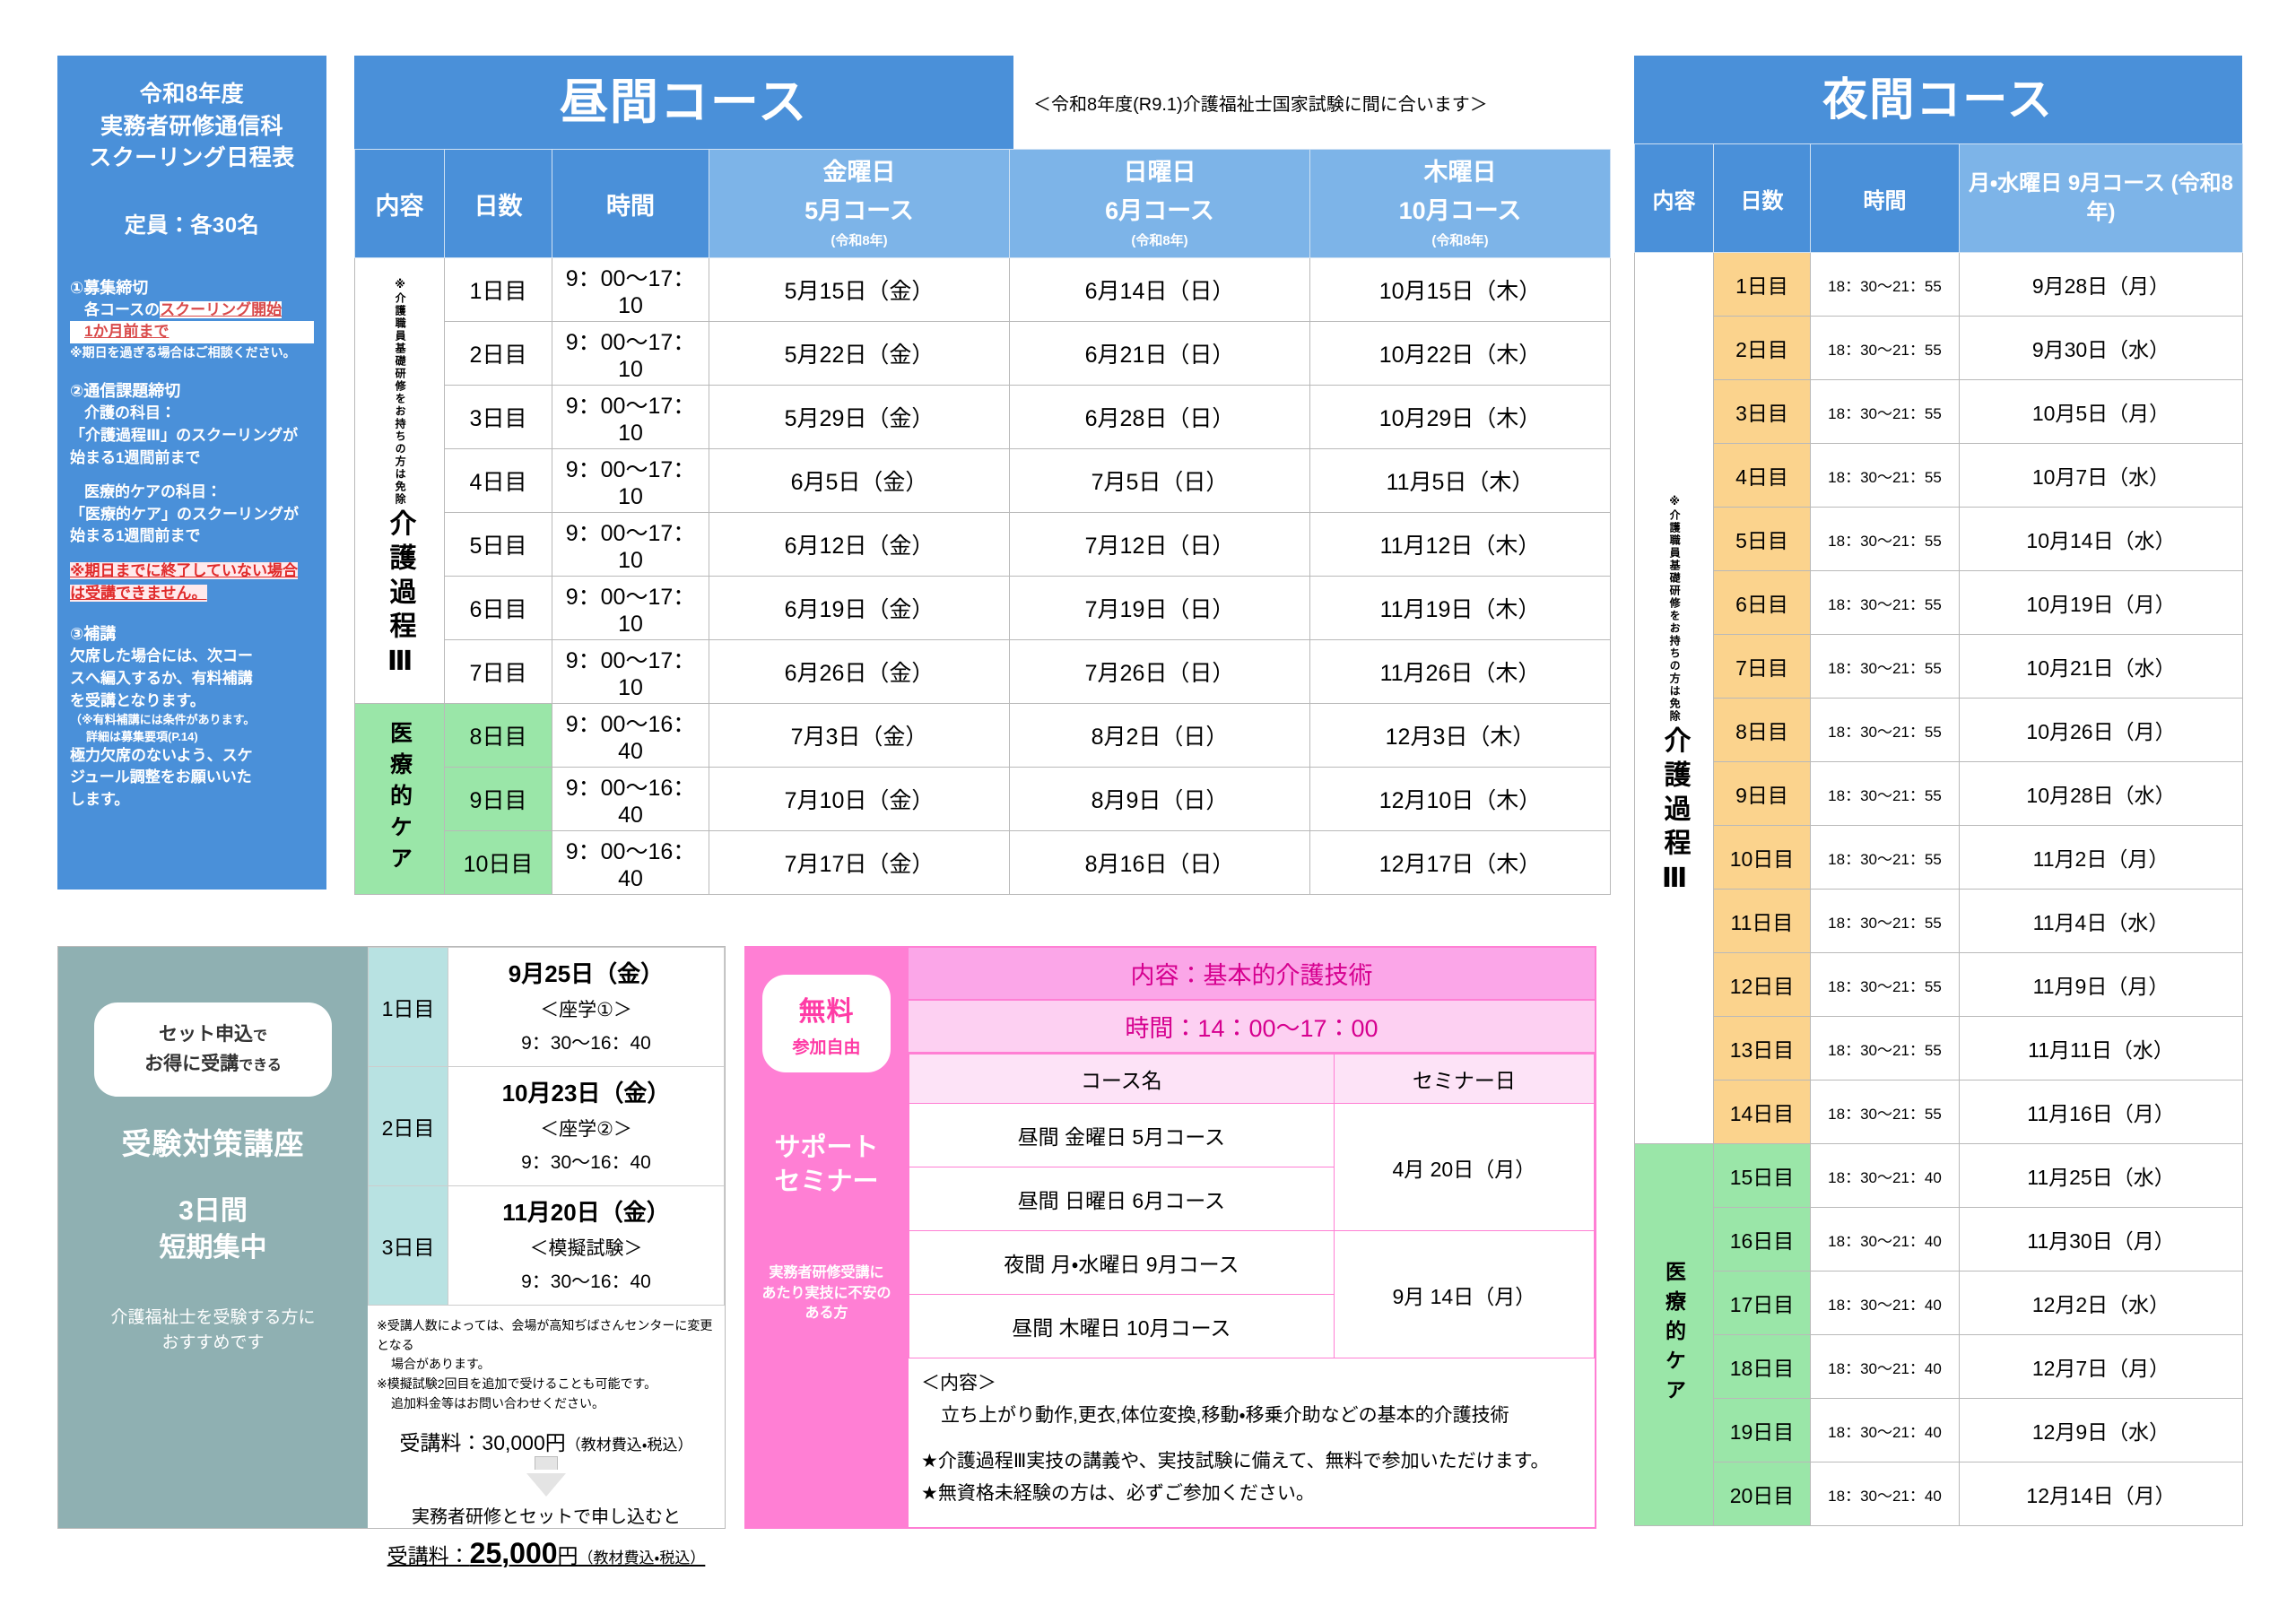  I want to click on cell-date-october: 10月22日（木）, so click(1460, 353).